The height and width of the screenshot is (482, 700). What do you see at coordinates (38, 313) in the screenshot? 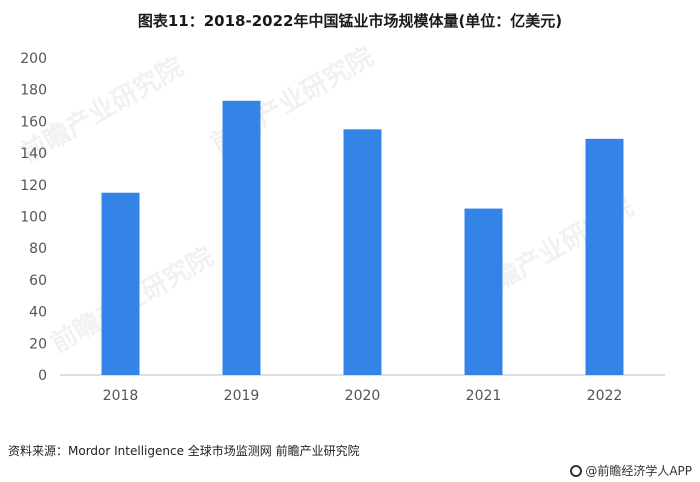
I see `y-tick-label: 40` at bounding box center [38, 313].